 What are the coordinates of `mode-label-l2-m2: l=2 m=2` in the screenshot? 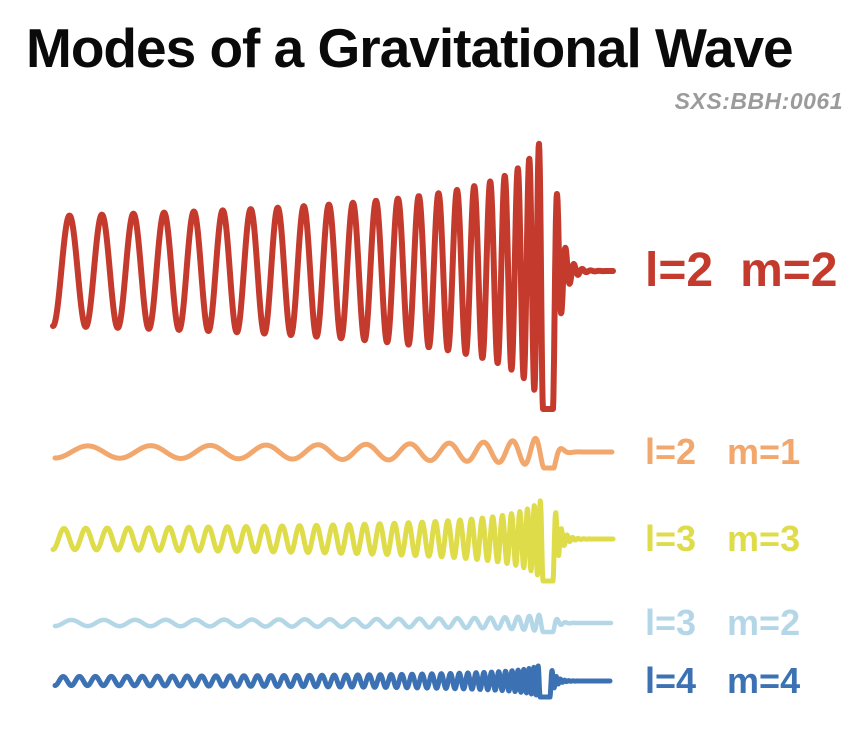 It's located at (741, 271).